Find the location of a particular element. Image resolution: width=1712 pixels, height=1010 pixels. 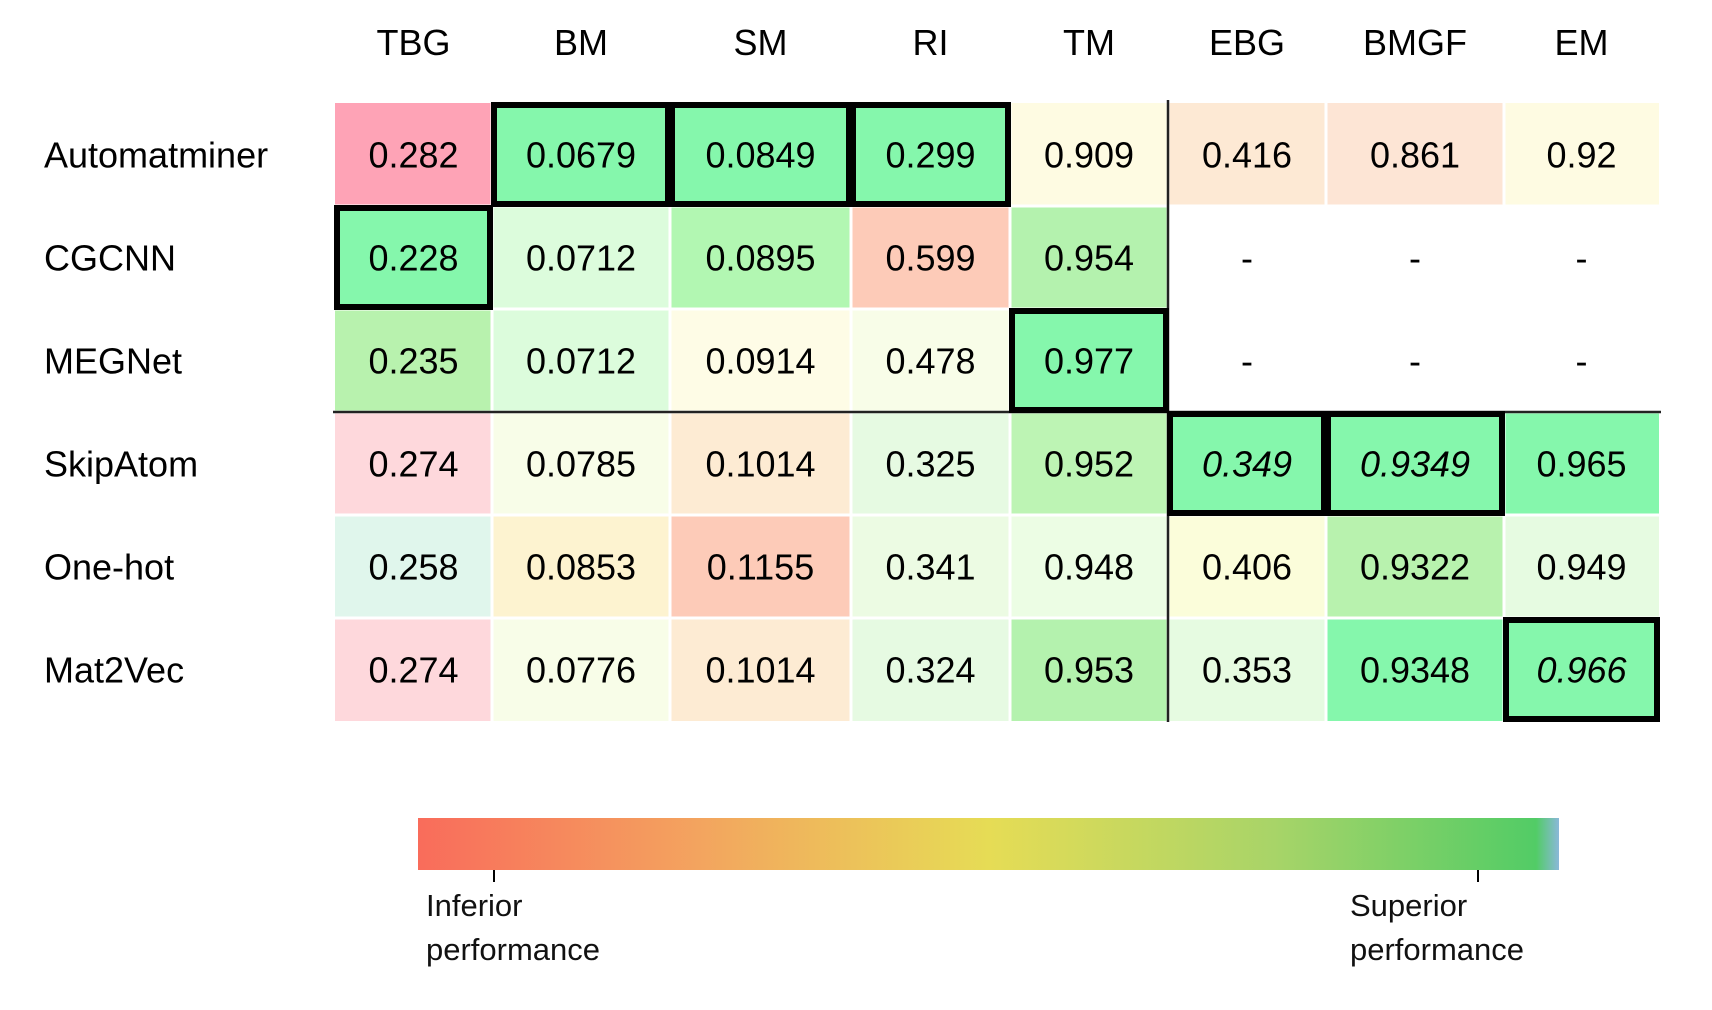

cell-value-cgcnn-tm: 0.954 is located at coordinates (1089, 258).